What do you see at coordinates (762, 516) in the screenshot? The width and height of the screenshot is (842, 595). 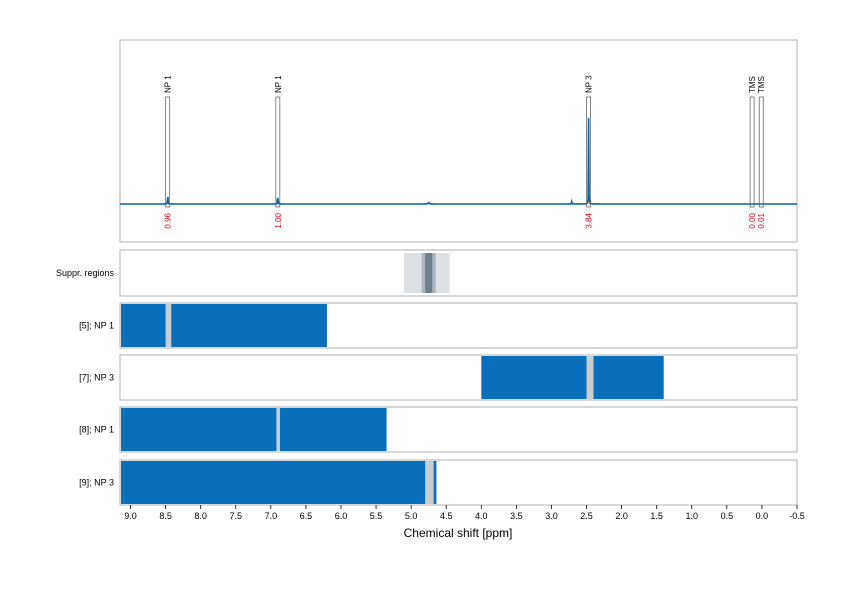 I see `x-tick-label: 0.0` at bounding box center [762, 516].